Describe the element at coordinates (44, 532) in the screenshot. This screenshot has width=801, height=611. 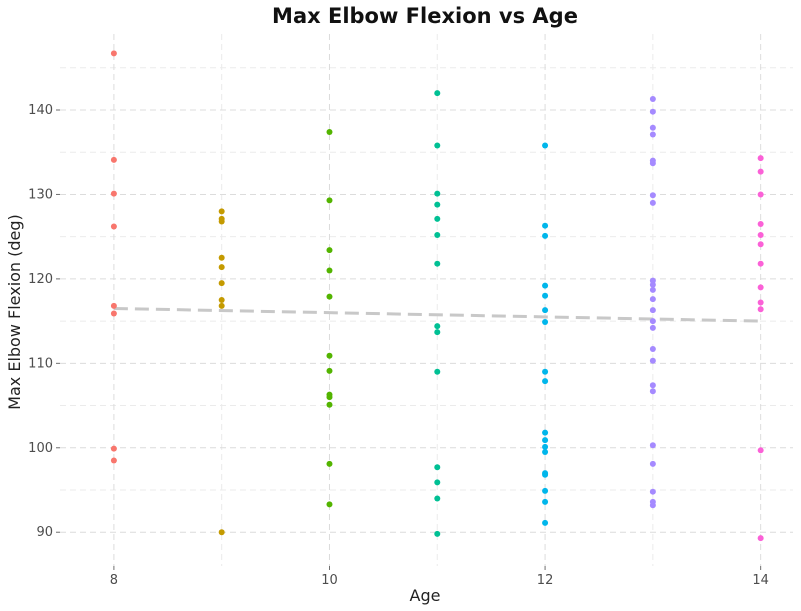
I see `y-tick-label: 90` at that location.